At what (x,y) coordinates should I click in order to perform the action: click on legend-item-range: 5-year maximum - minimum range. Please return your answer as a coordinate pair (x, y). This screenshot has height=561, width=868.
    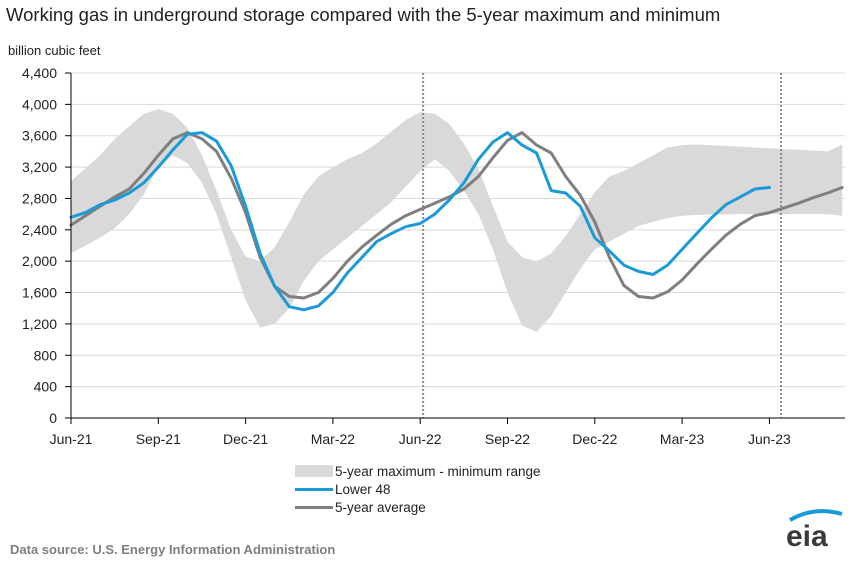
    Looking at the image, I should click on (418, 471).